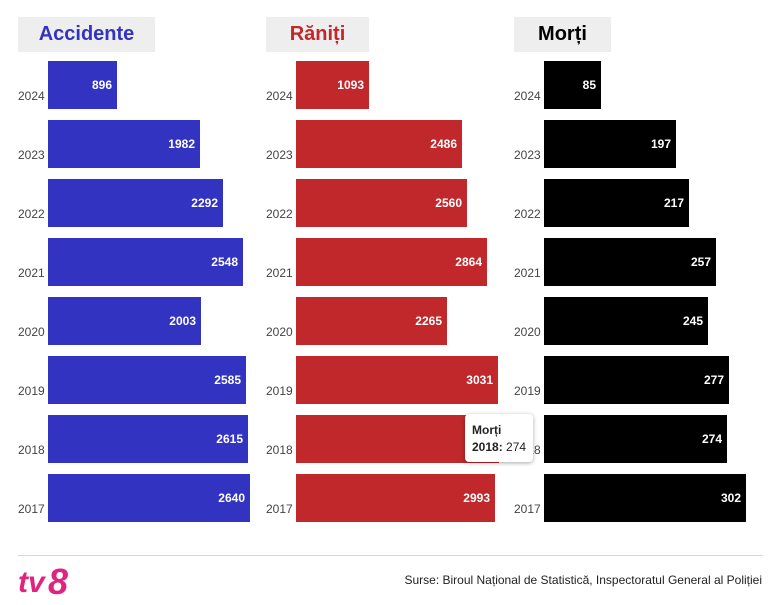 This screenshot has width=784, height=605. I want to click on bar-value-label: 85, so click(589, 85).